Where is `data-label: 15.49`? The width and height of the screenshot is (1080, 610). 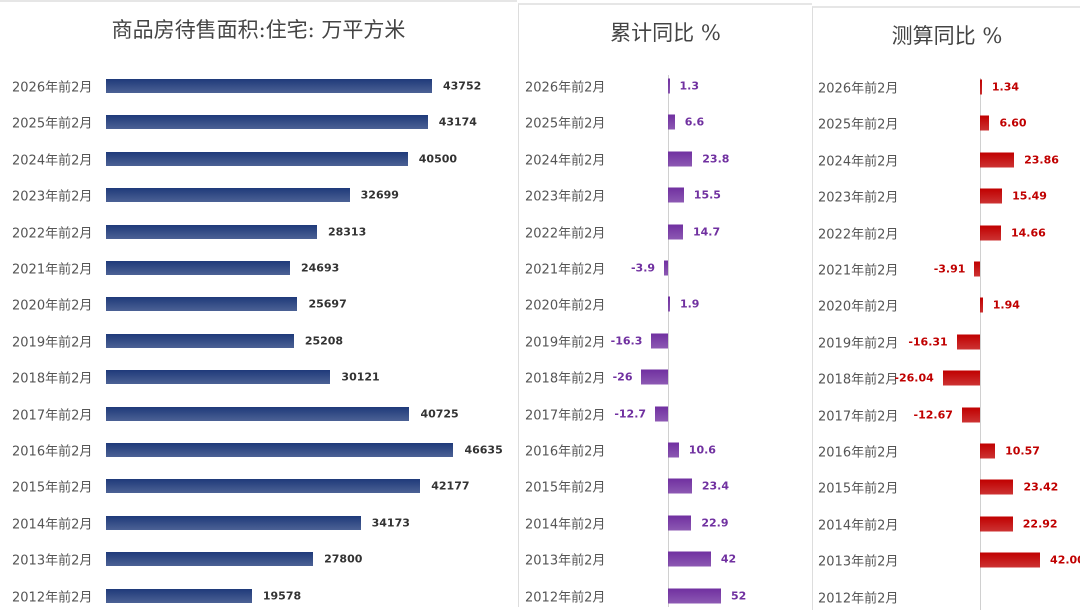
data-label: 15.49 is located at coordinates (1029, 196).